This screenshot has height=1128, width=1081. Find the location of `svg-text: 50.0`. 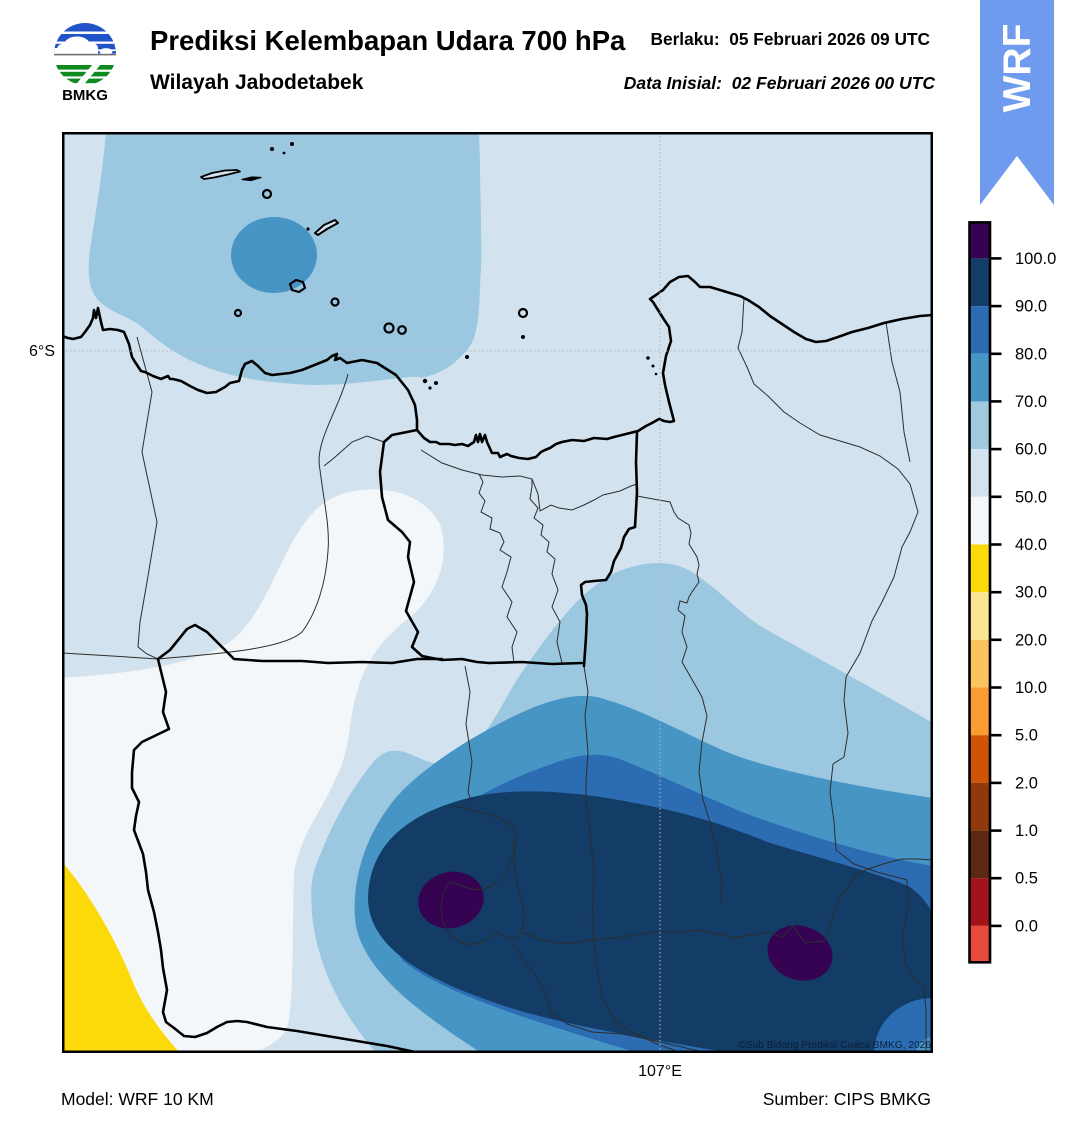

svg-text: 50.0 is located at coordinates (1031, 497).